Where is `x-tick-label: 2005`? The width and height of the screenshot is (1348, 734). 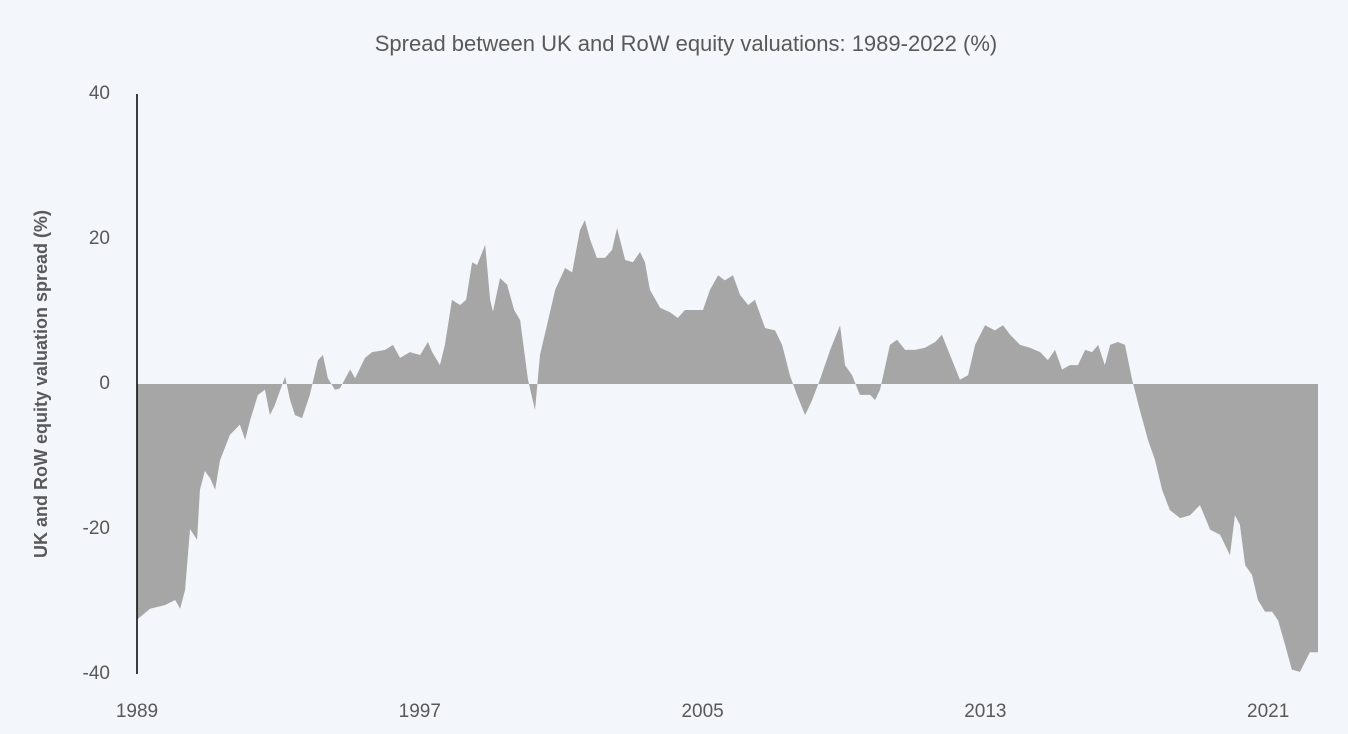 x-tick-label: 2005 is located at coordinates (702, 711).